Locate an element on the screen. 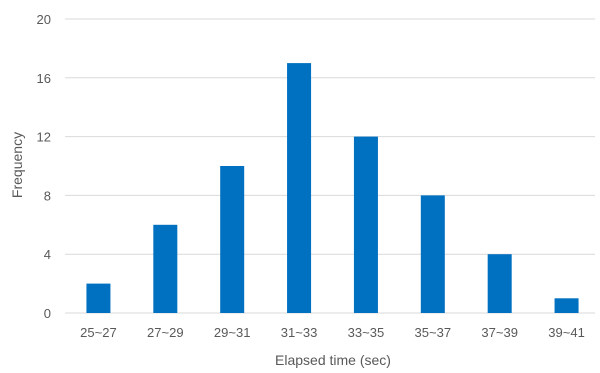 Image resolution: width=600 pixels, height=373 pixels. x-tick-label: 25~27 is located at coordinates (98, 332).